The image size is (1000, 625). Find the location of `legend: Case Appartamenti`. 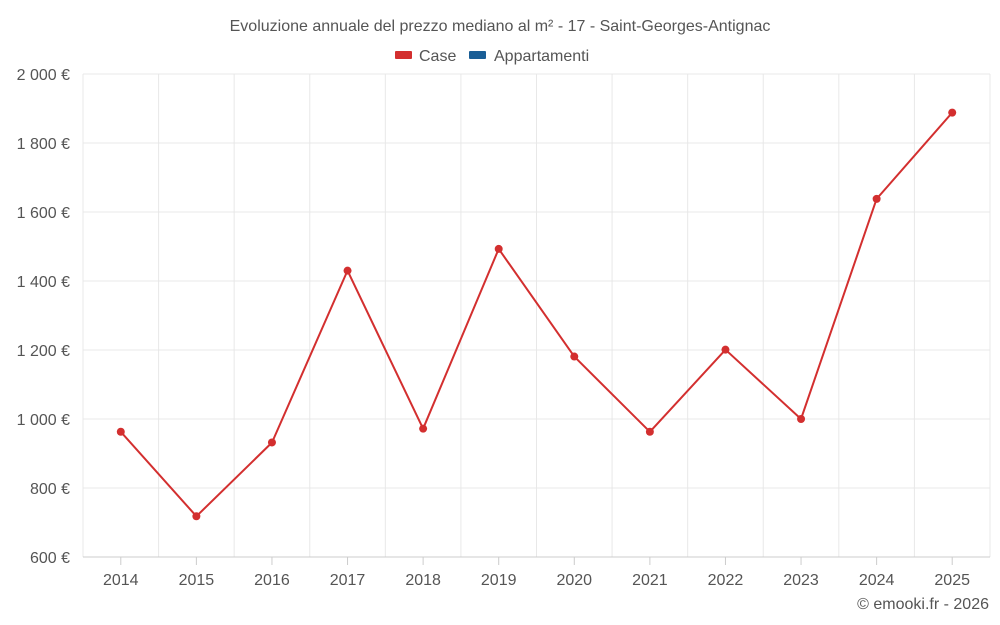

legend: Case Appartamenti is located at coordinates (492, 56).